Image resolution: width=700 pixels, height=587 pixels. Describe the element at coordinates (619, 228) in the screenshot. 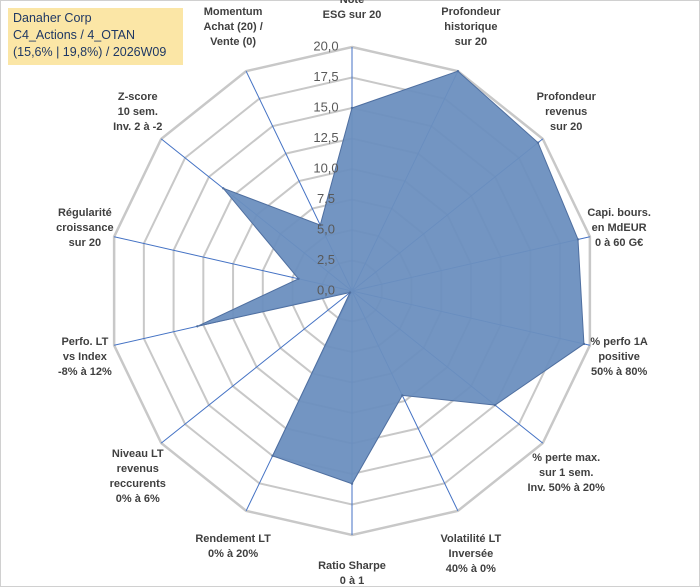

I see `axis-label: Capi. bours. en MdEUR 0 à 60 G€` at that location.